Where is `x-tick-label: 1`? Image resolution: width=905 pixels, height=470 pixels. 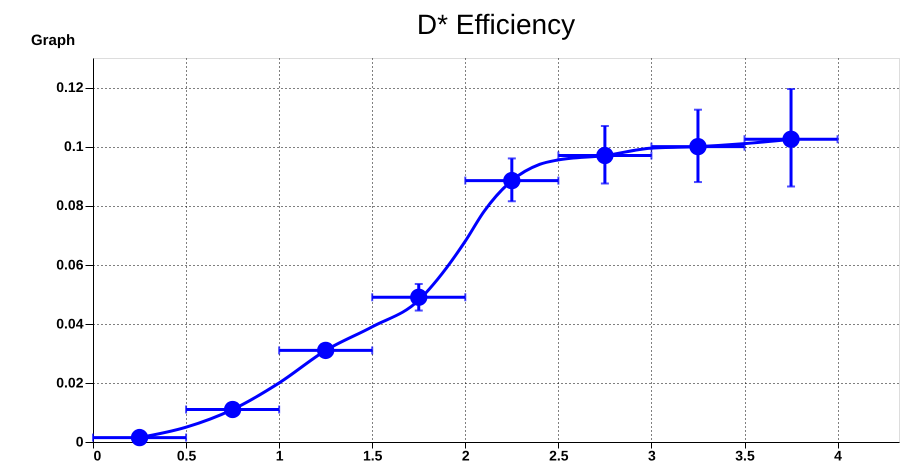
x-tick-label: 1 is located at coordinates (280, 456).